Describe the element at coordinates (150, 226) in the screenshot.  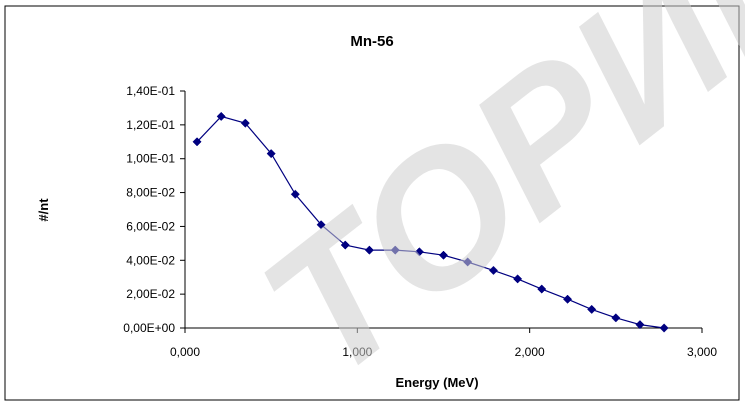
I see `y-tick-label: 6,00E-02` at that location.